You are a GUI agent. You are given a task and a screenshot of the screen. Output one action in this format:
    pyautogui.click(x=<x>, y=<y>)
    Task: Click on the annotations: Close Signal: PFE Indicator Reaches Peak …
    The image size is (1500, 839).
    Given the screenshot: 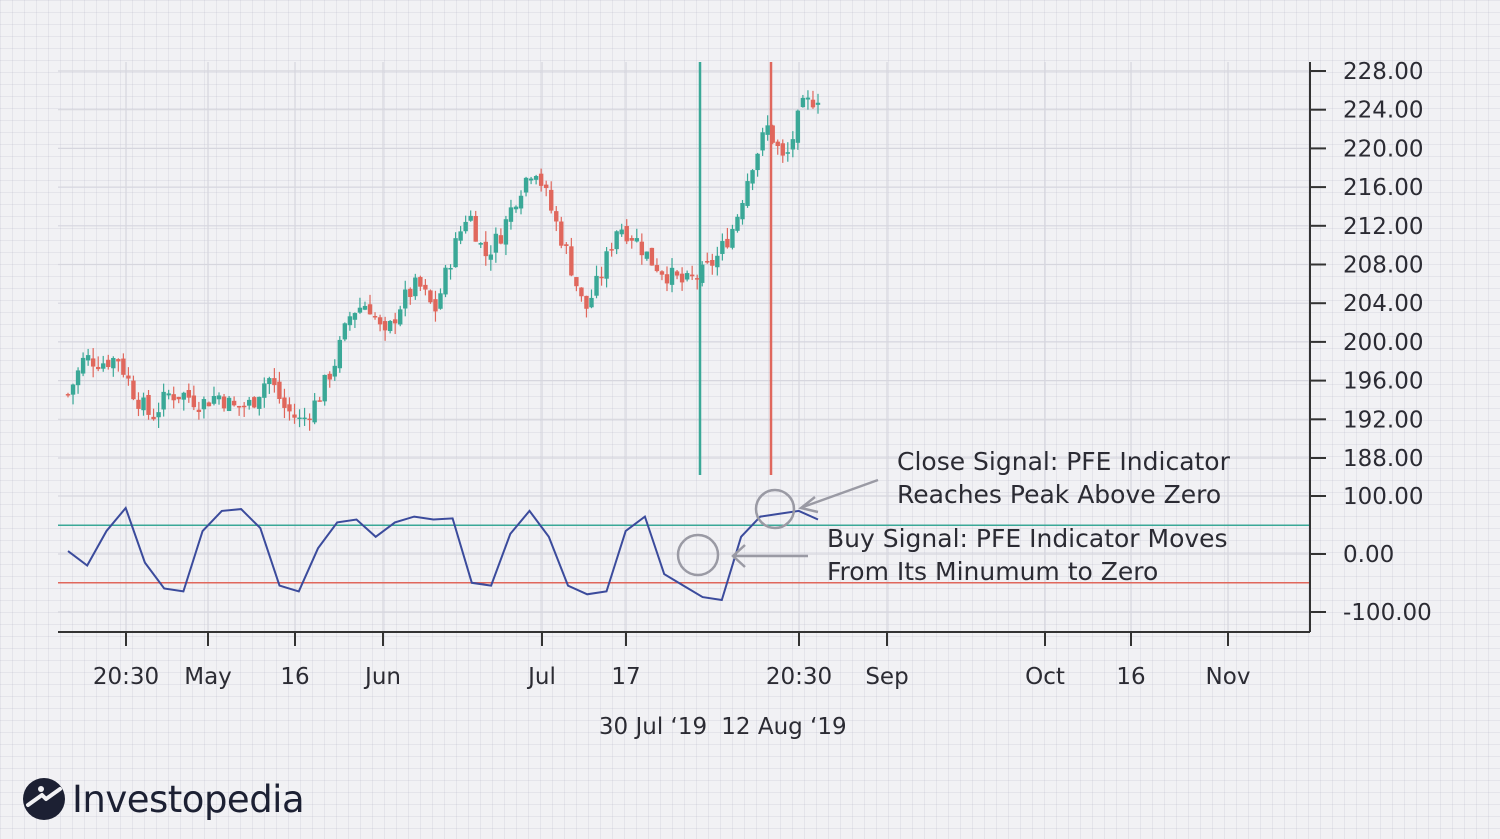 What is the action you would take?
    pyautogui.click(x=953, y=516)
    